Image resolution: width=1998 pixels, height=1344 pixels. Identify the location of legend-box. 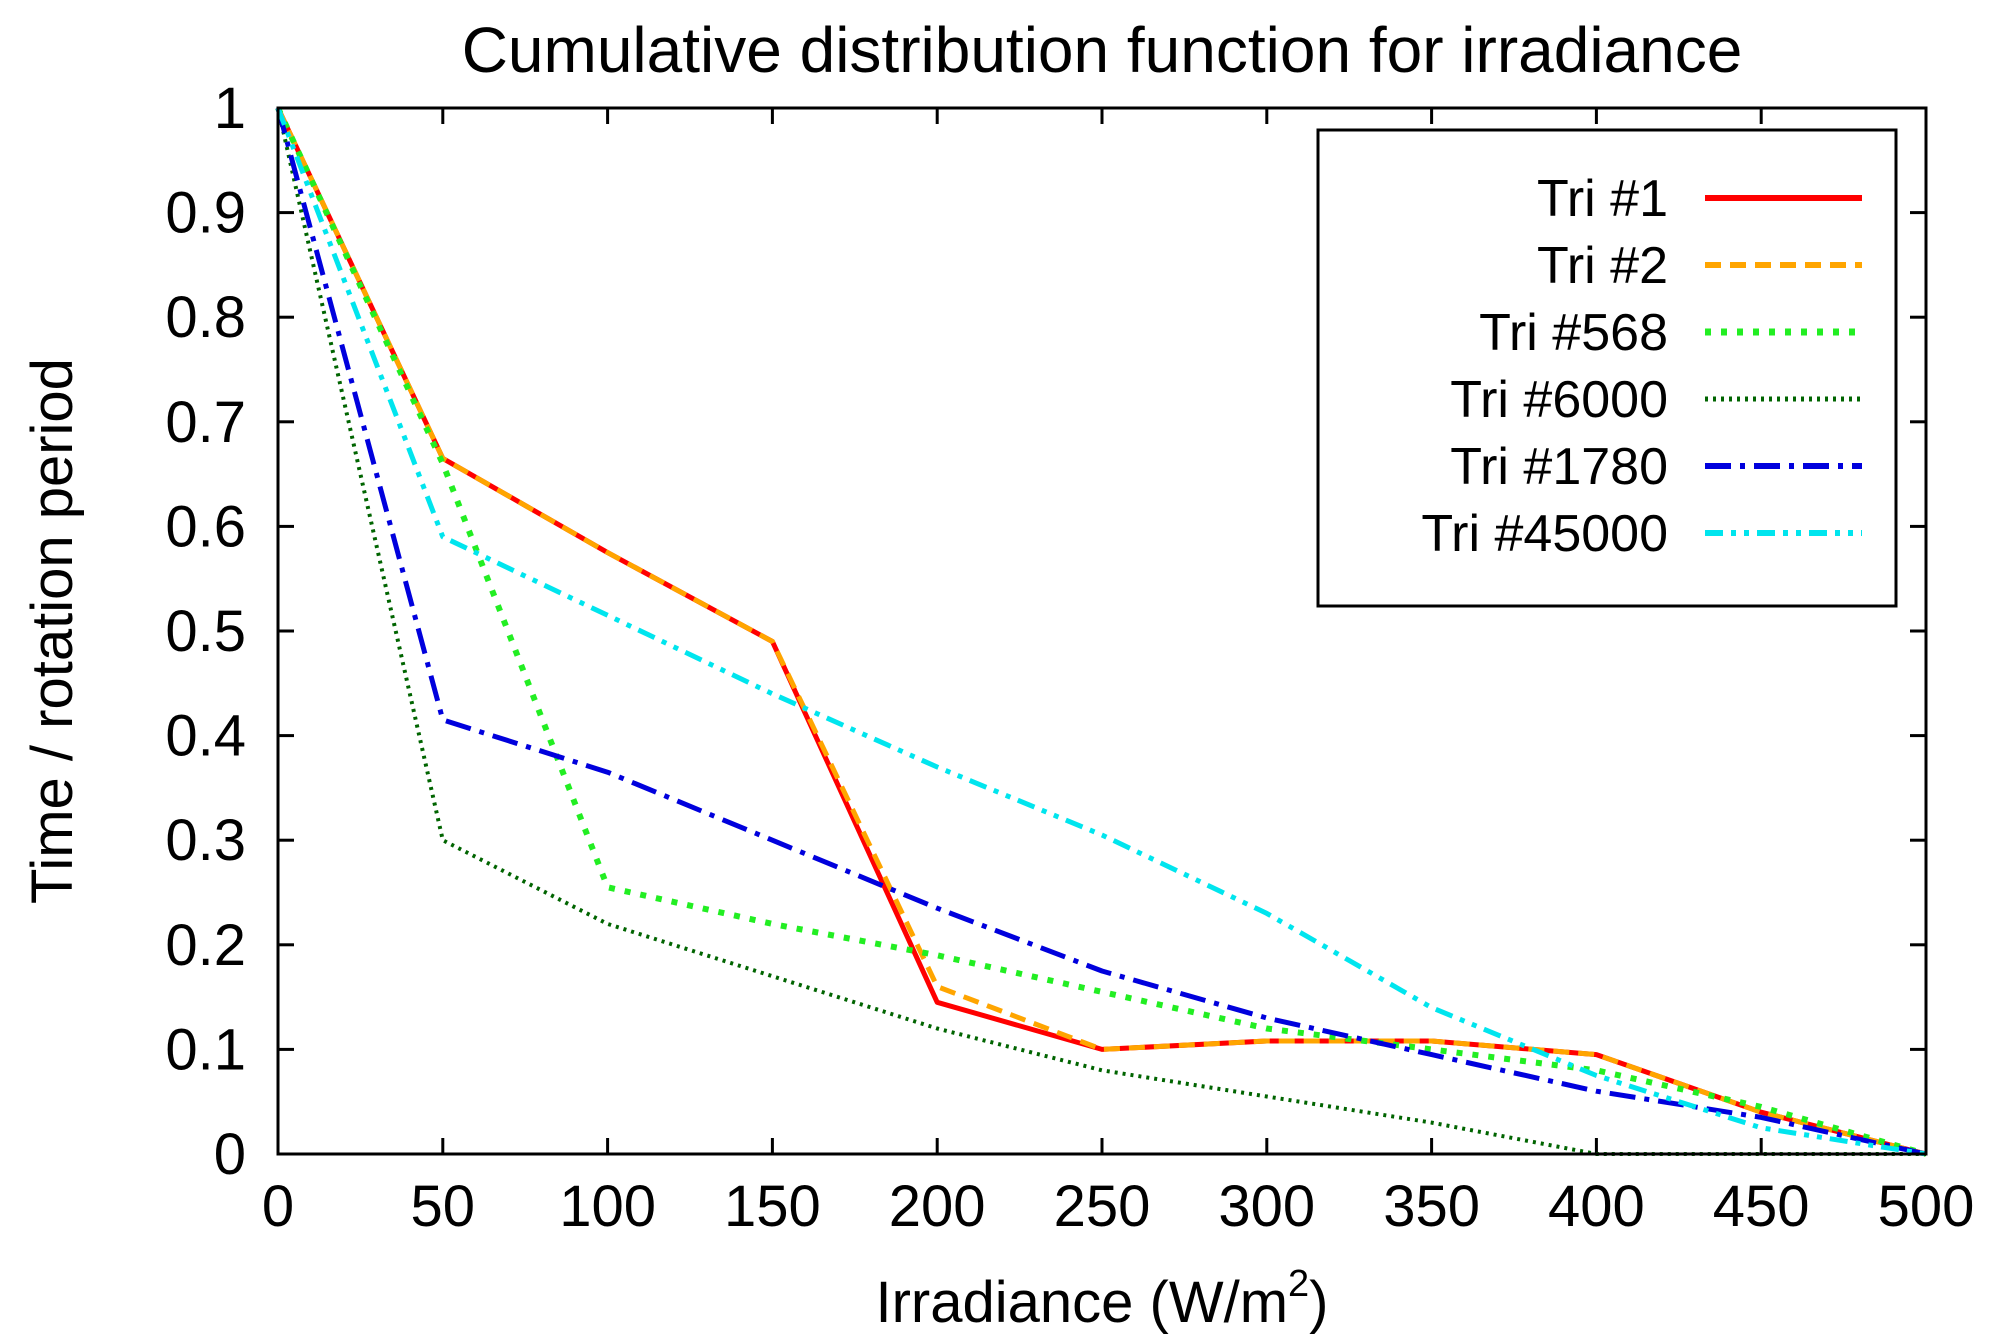
(1607, 368).